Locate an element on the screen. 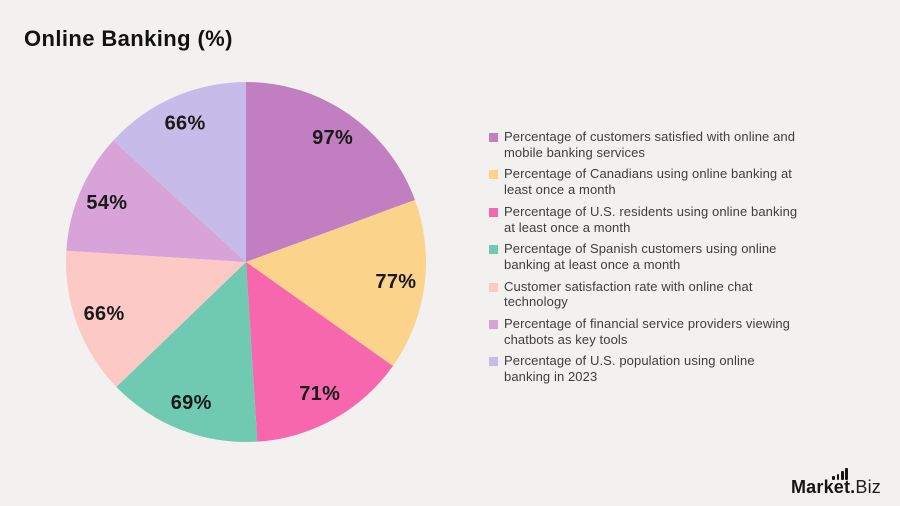 The image size is (900, 506). logo-primary: Market. is located at coordinates (823, 487).